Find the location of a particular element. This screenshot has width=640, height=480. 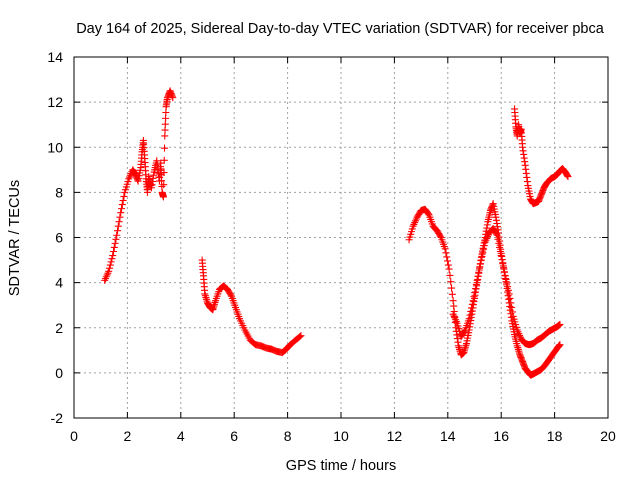

y-tick-label: 2 is located at coordinates (59, 328).